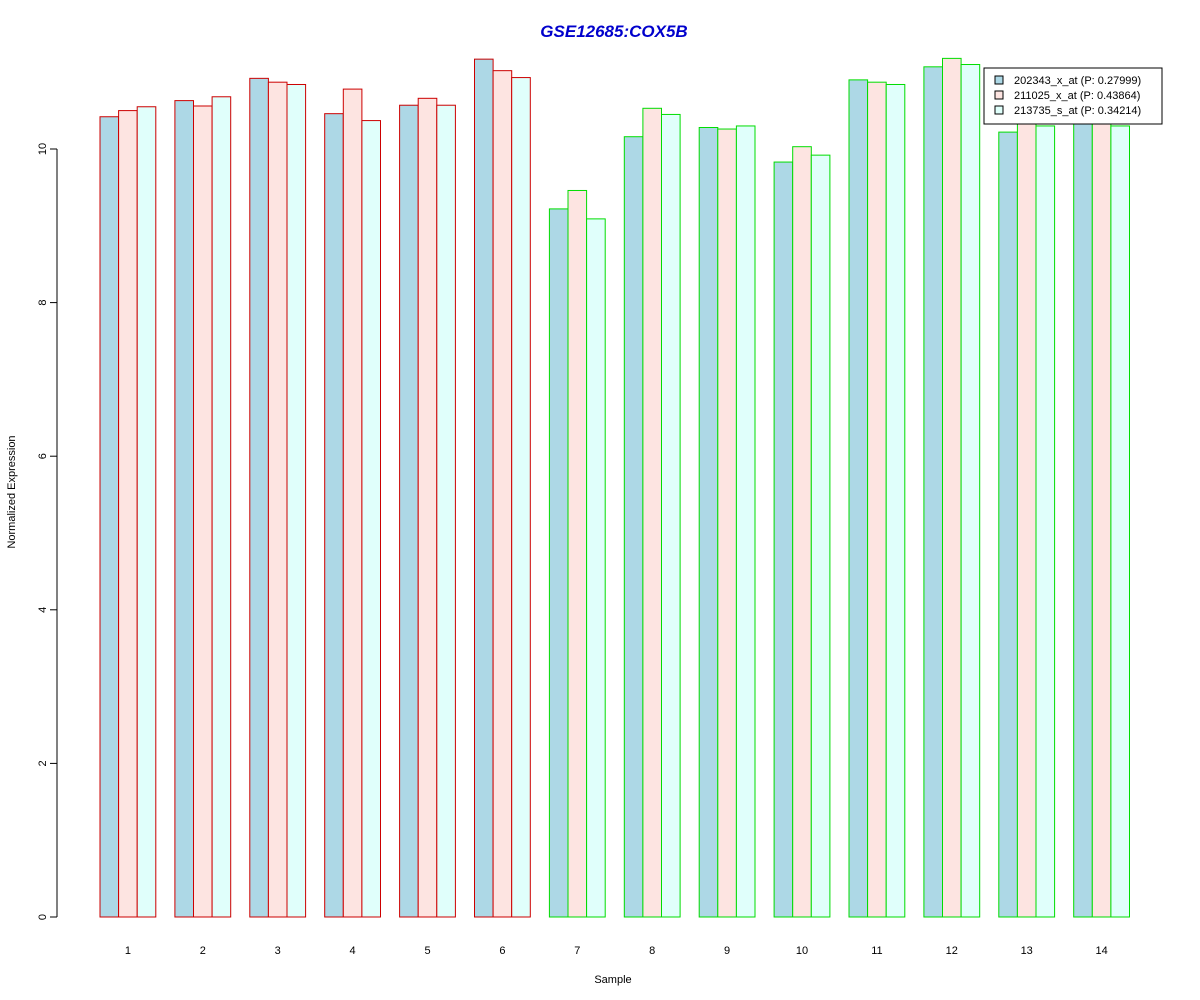  What do you see at coordinates (727, 951) in the screenshot?
I see `x-tick-label-9: 9` at bounding box center [727, 951].